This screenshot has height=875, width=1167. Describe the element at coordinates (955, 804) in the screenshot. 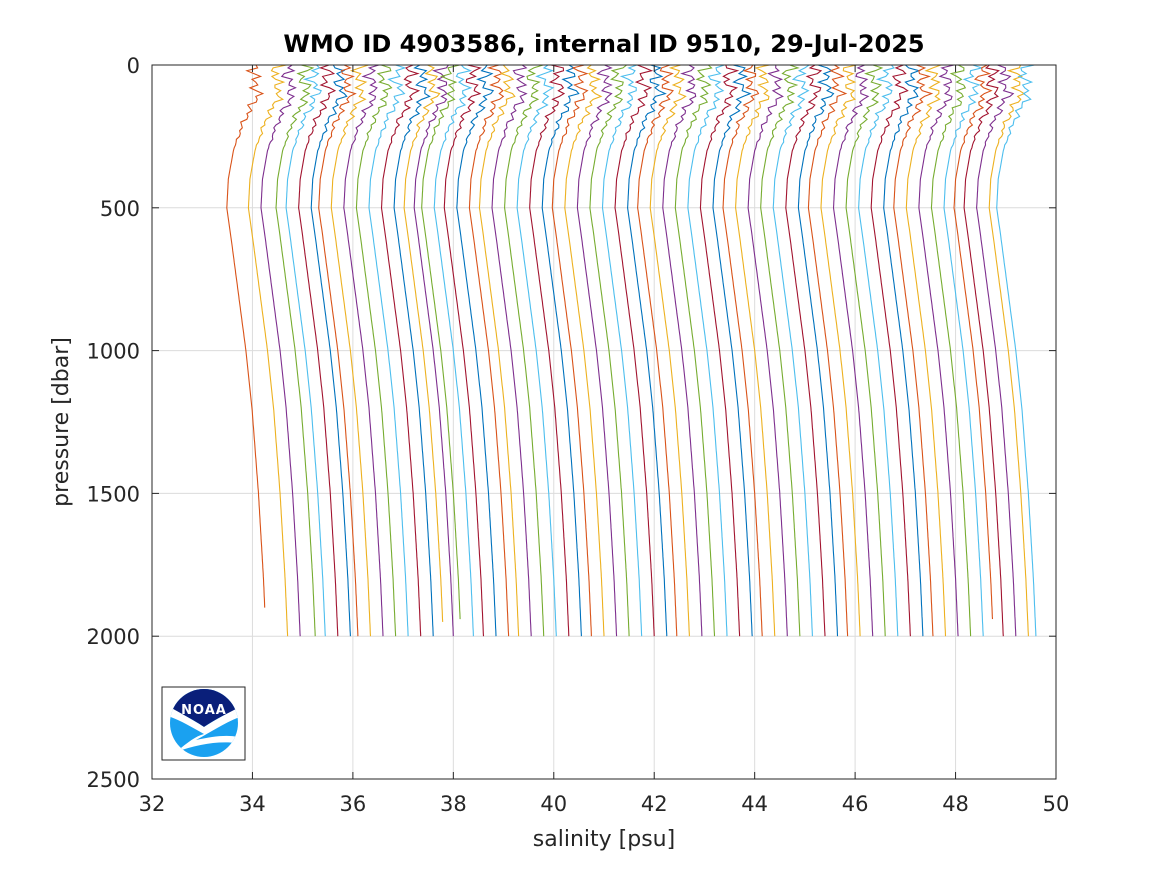

I see `x-tick-label: 48` at that location.